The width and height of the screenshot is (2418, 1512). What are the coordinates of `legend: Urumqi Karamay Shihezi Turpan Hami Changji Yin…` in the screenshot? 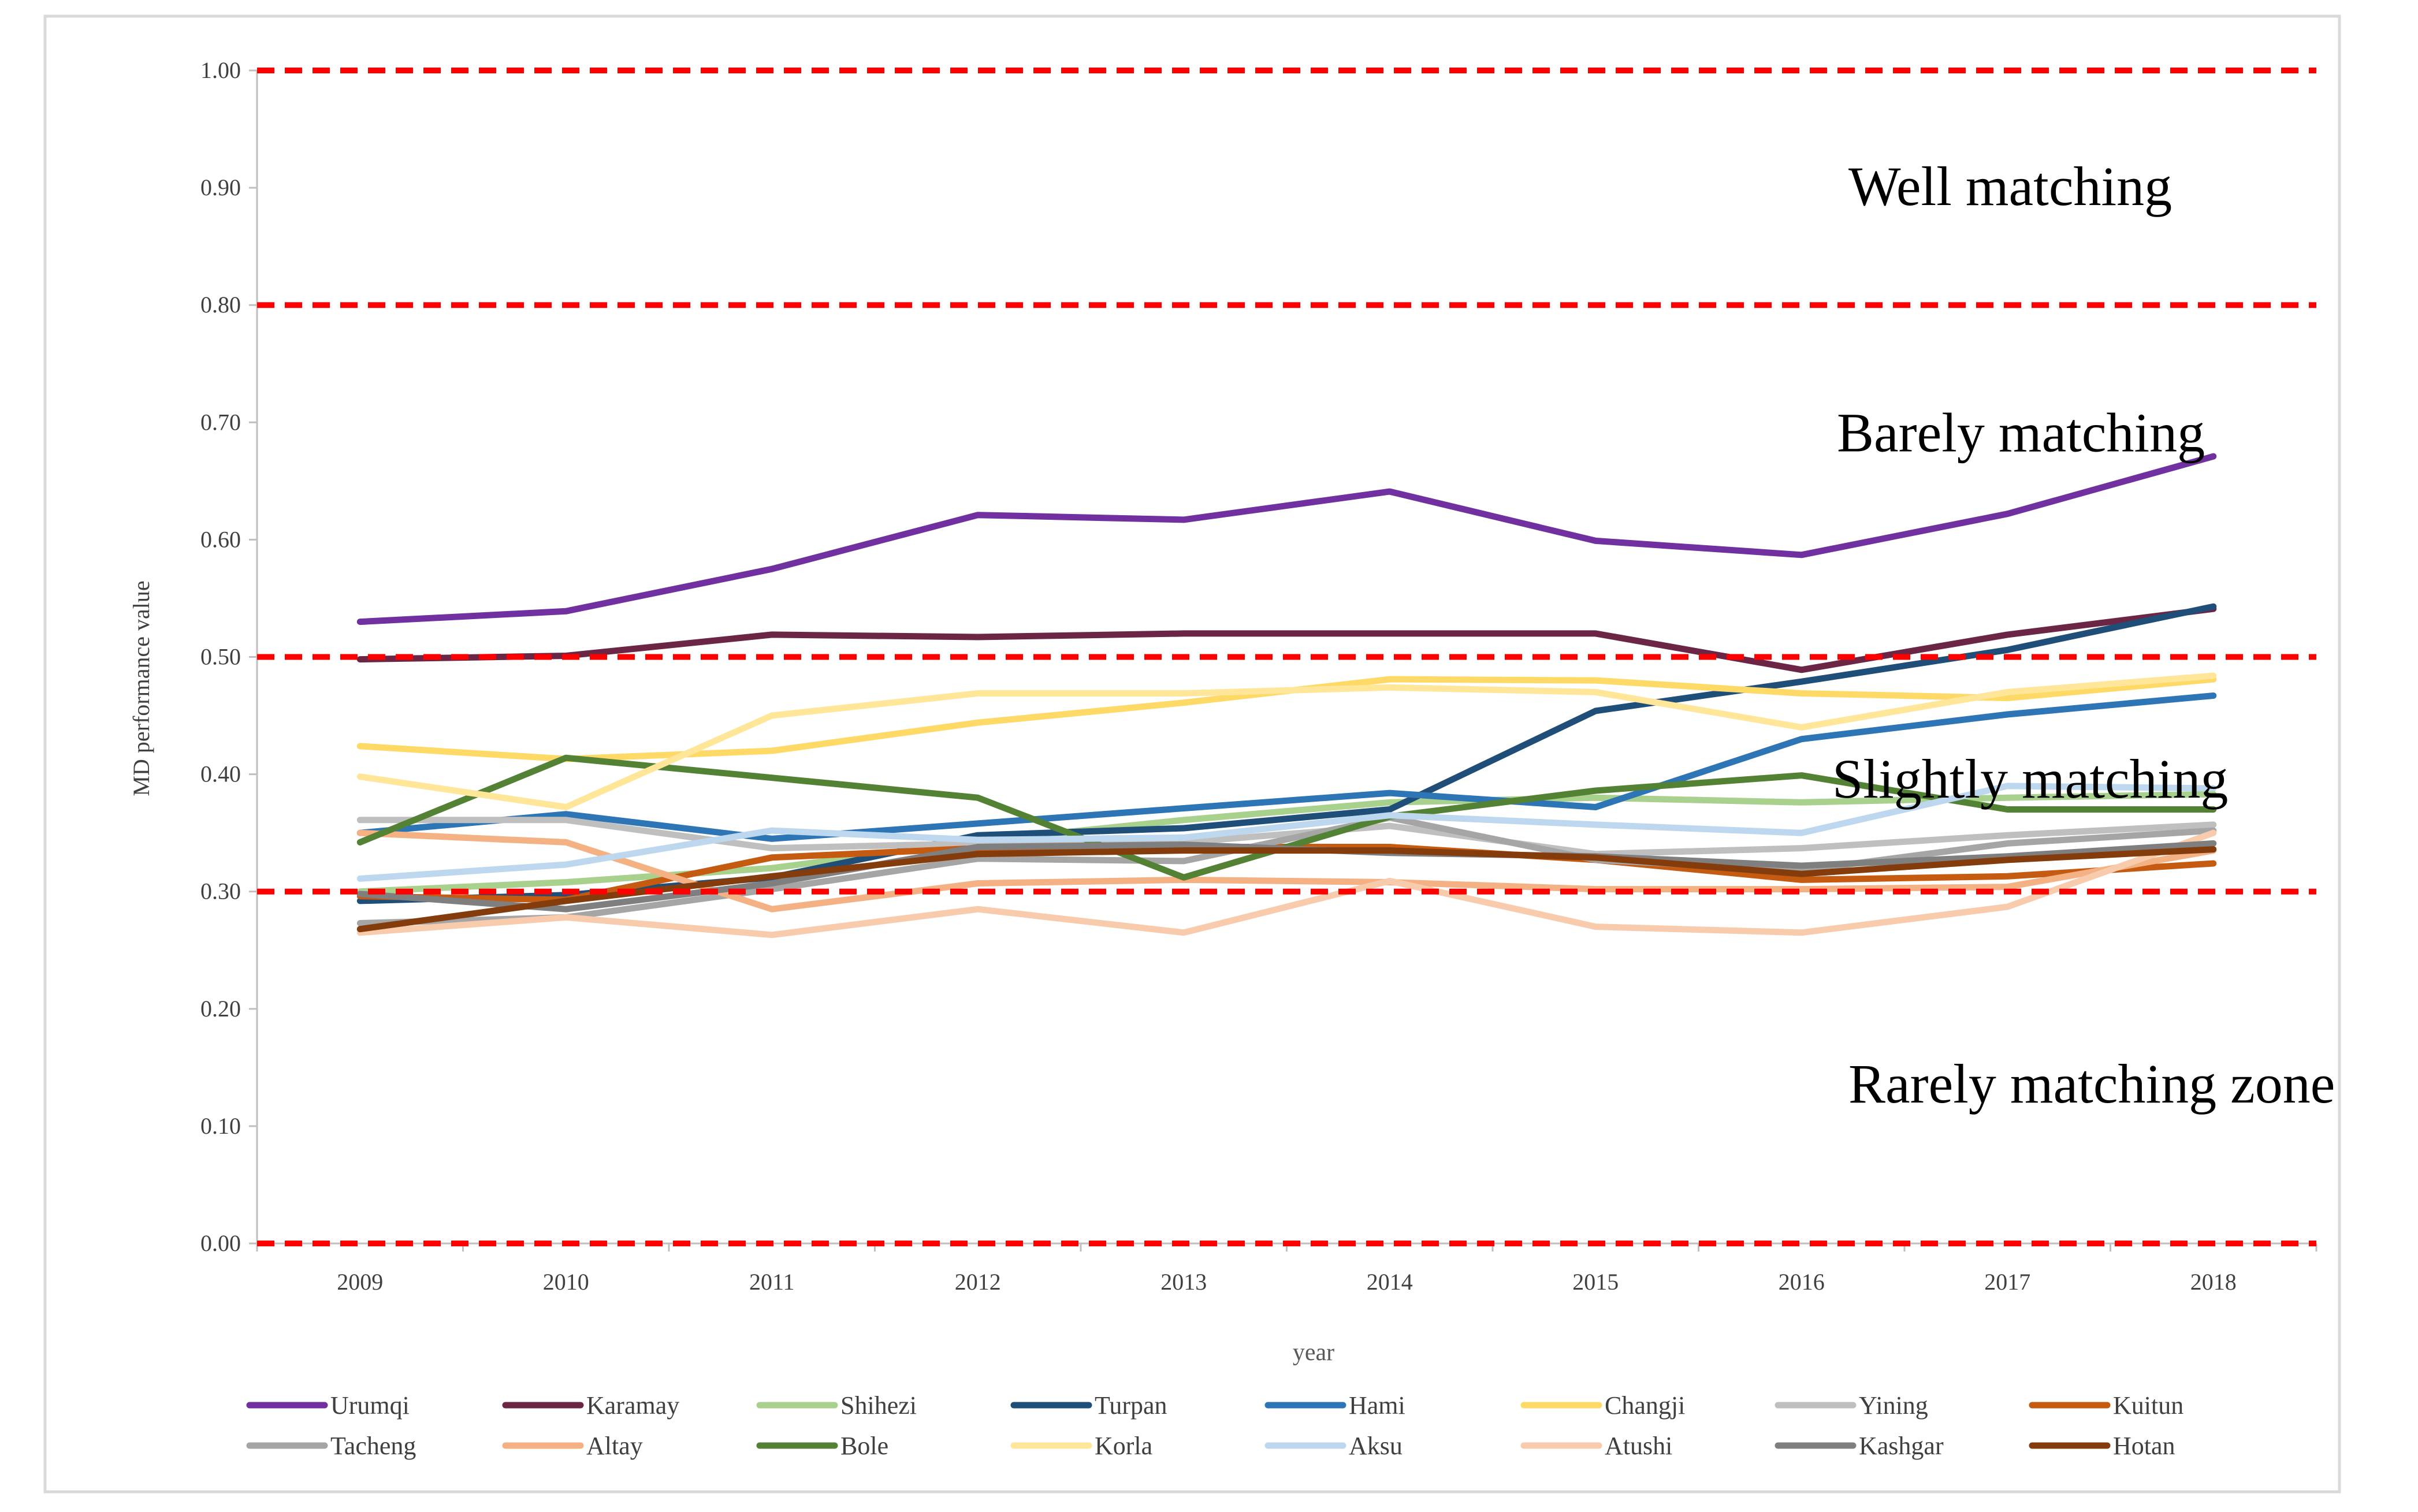 It's located at (1214, 1425).